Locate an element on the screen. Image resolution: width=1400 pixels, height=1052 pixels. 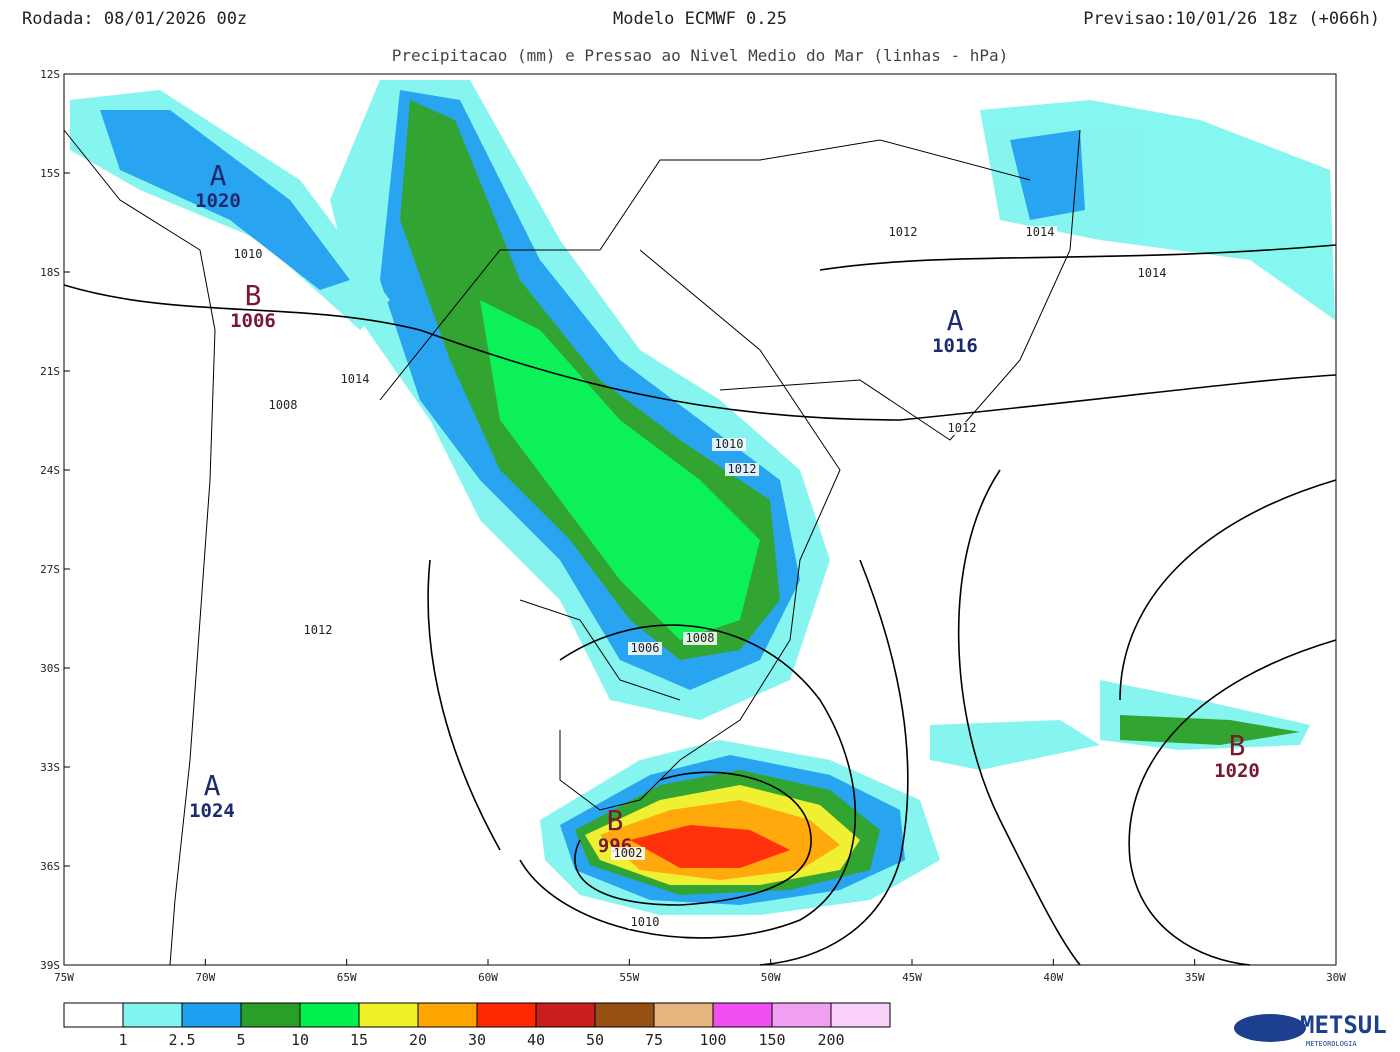
lon-label: 60W is located at coordinates (488, 977).